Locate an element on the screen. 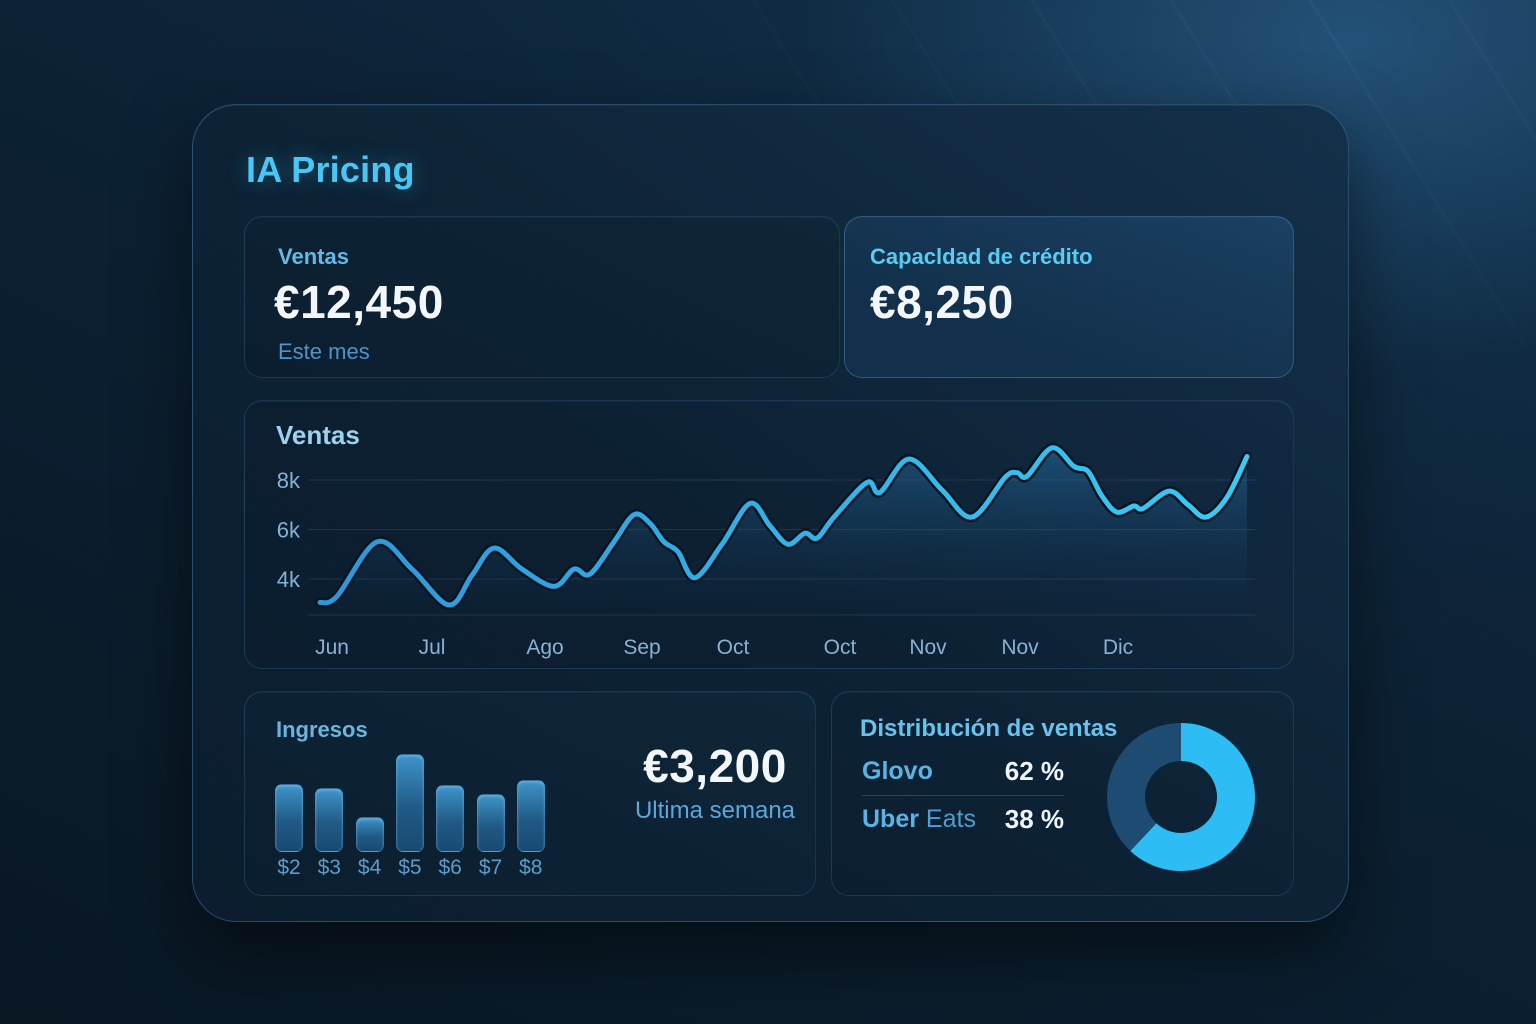 The image size is (1536, 1024). sales-line-series is located at coordinates (783, 526).